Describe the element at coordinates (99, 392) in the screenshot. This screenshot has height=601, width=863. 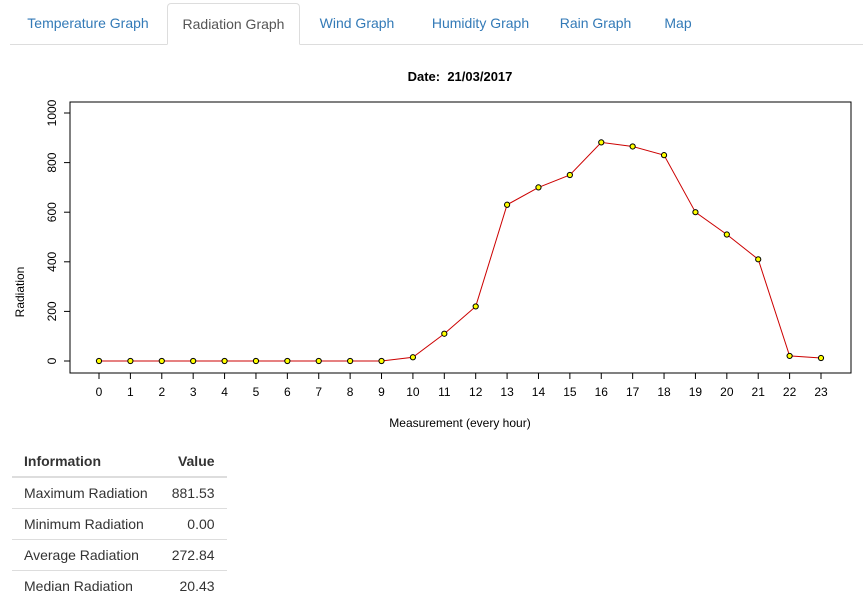
I see `x-tick-label: 0` at that location.